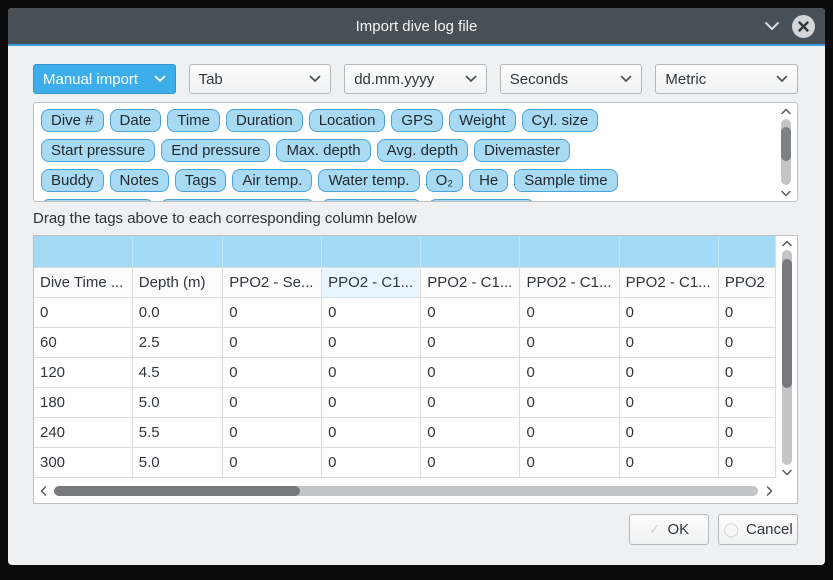 The width and height of the screenshot is (833, 580). What do you see at coordinates (178, 282) in the screenshot?
I see `column-header-cell: Depth (m)` at bounding box center [178, 282].